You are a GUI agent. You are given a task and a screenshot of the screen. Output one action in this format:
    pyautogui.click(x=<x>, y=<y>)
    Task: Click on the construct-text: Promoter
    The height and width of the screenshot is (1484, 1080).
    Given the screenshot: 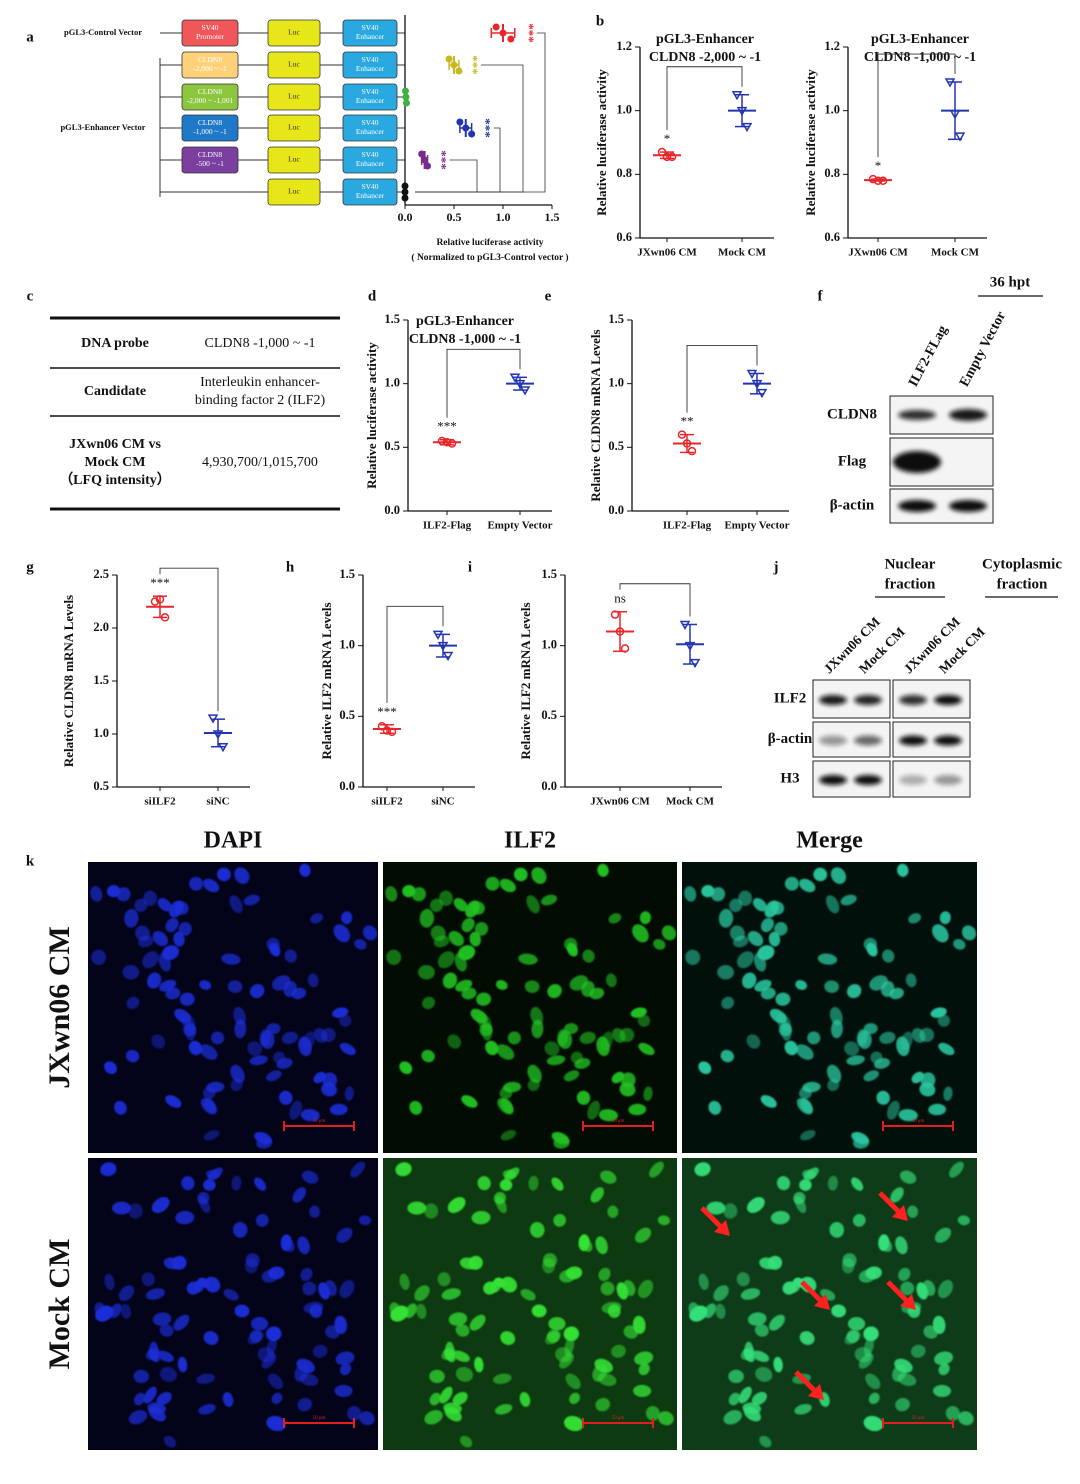 What is the action you would take?
    pyautogui.click(x=210, y=36)
    